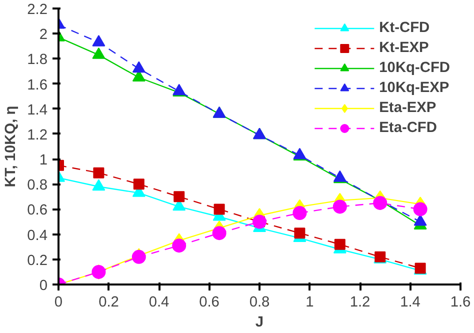 Image resolution: width=474 pixels, height=333 pixels. I want to click on y-tick-label: 0.8, so click(37, 186).